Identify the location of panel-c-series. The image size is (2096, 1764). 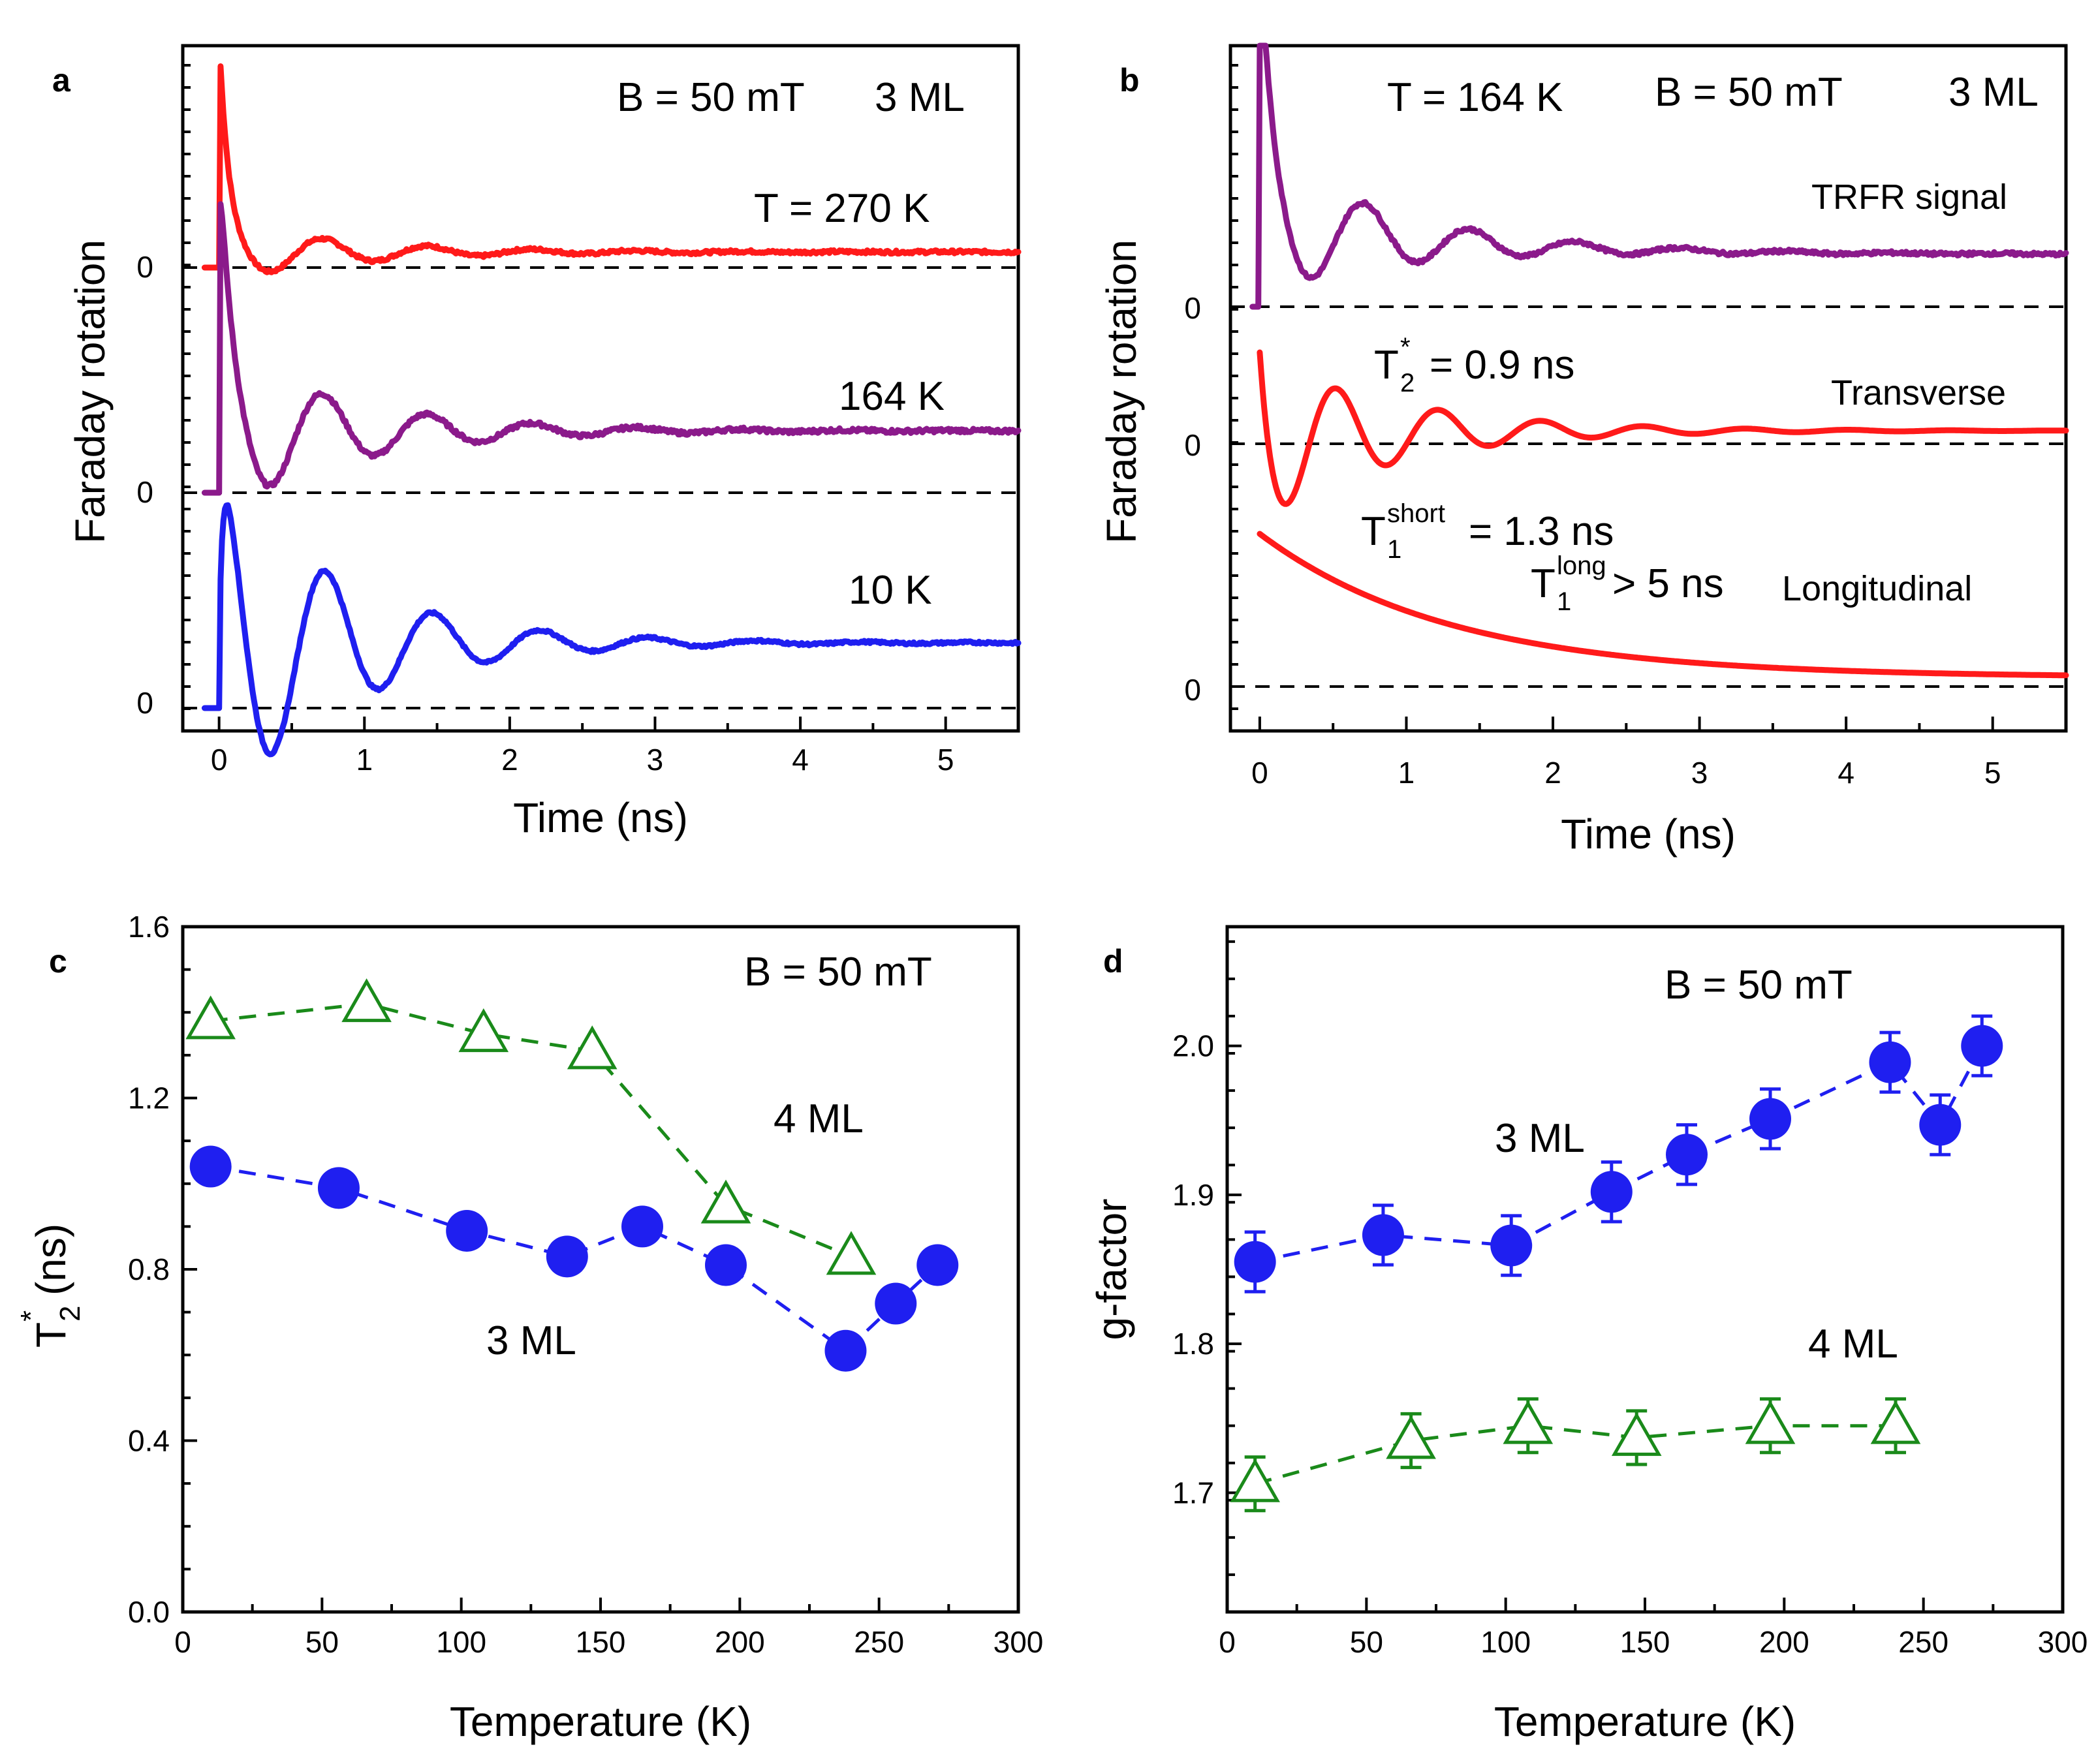
(572, 1175).